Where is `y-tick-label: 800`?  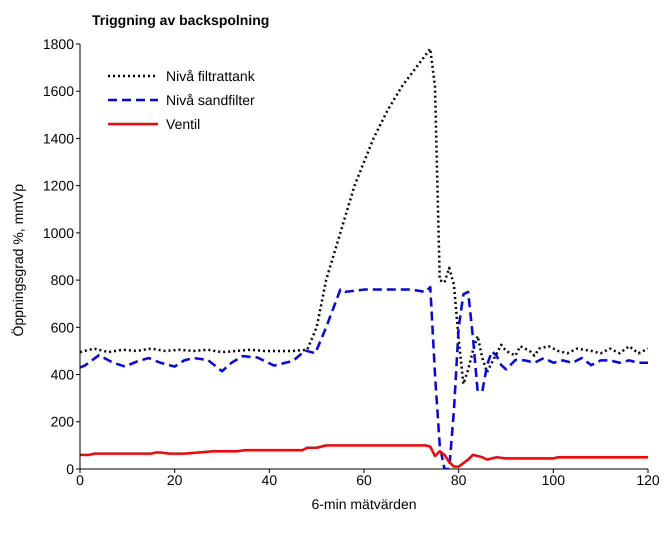
y-tick-label: 800 is located at coordinates (62, 280).